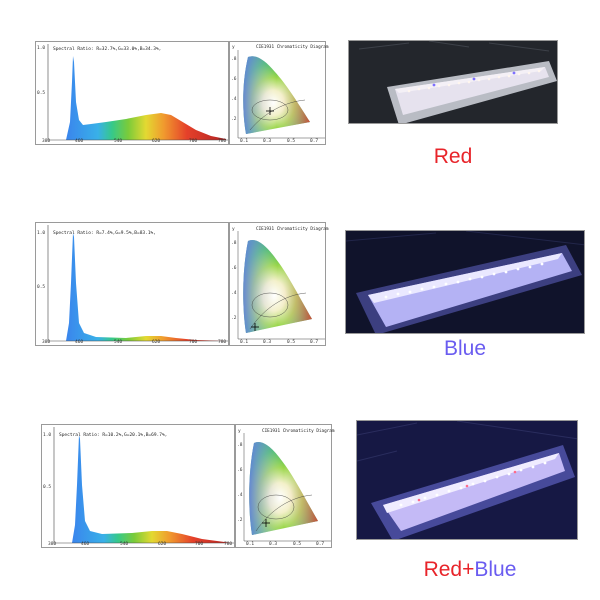 The image size is (600, 600). I want to click on caption-text: Red+Blue, so click(470, 569).